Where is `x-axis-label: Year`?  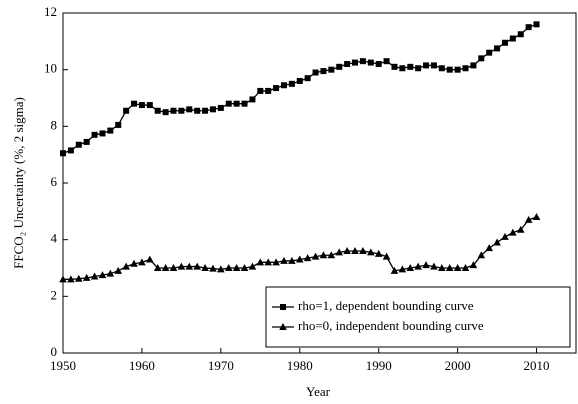
x-axis-label: Year is located at coordinates (318, 391).